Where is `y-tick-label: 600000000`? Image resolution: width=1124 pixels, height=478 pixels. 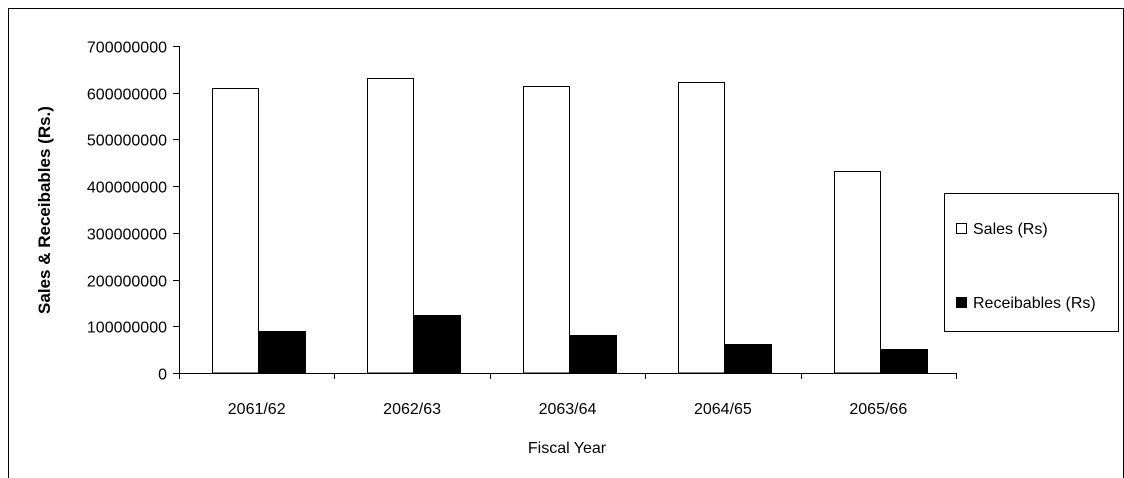
y-tick-label: 600000000 is located at coordinates (127, 95).